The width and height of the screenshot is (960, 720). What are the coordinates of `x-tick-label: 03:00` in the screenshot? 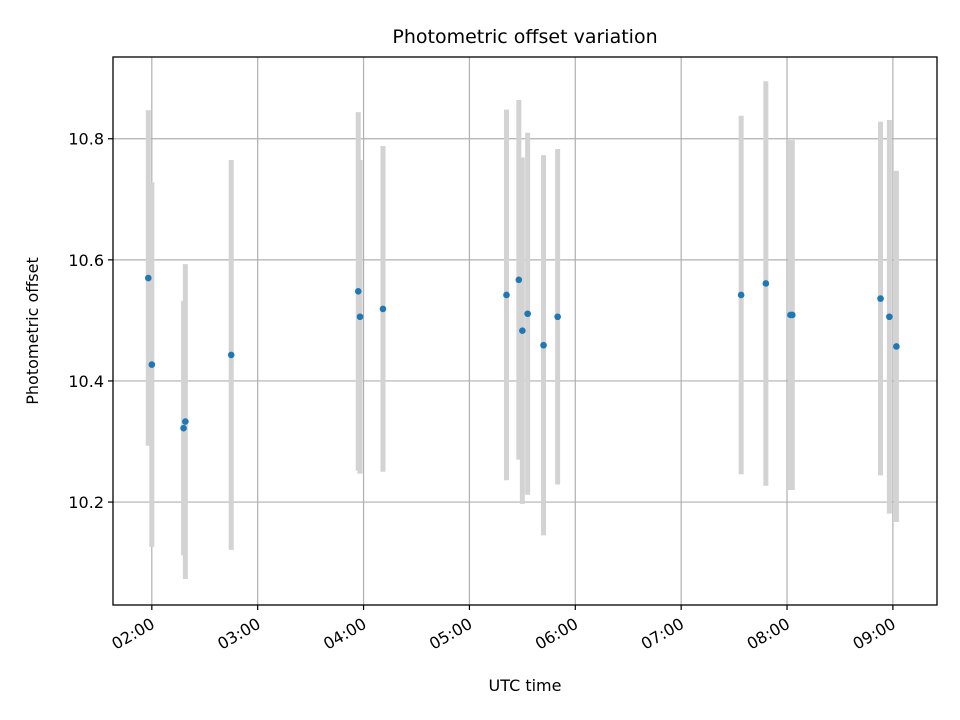 It's located at (238, 634).